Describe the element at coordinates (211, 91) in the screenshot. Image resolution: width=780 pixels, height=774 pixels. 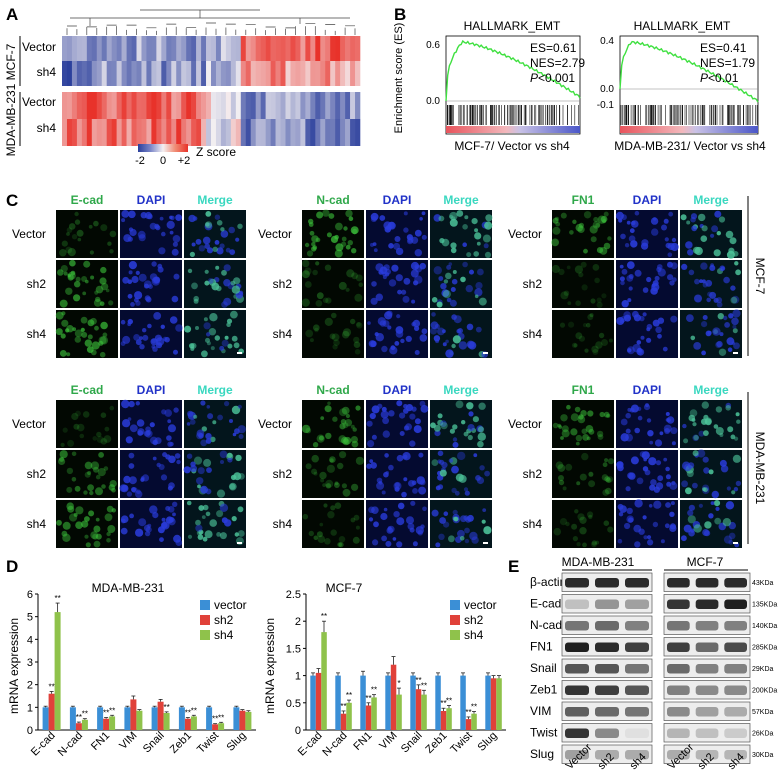
I see `heatmap` at that location.